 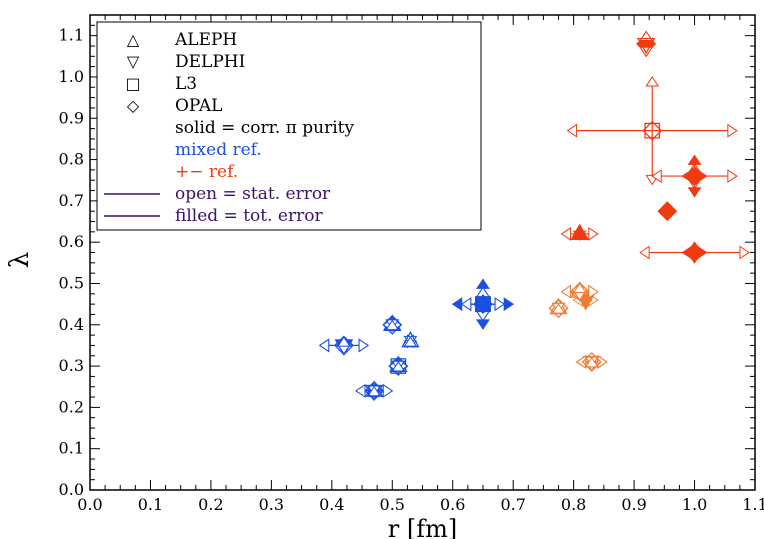 What do you see at coordinates (71, 241) in the screenshot?
I see `y-tick-label: 0.6` at bounding box center [71, 241].